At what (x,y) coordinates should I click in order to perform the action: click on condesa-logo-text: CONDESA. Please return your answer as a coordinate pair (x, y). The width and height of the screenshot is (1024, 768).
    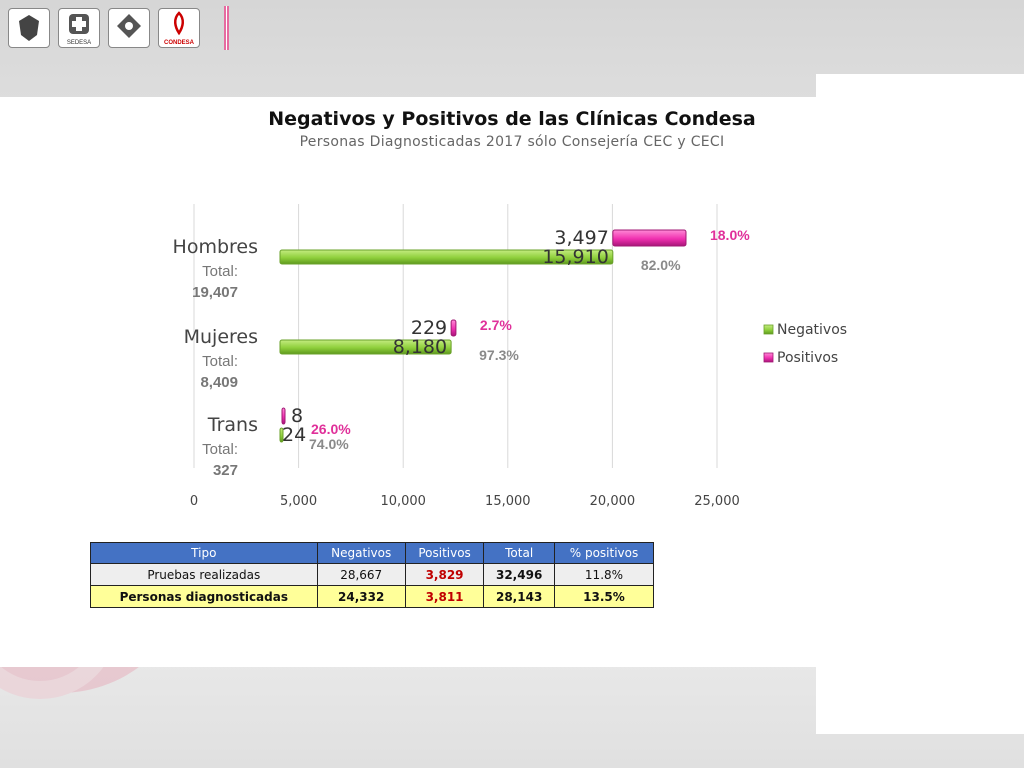
    Looking at the image, I should click on (178, 43).